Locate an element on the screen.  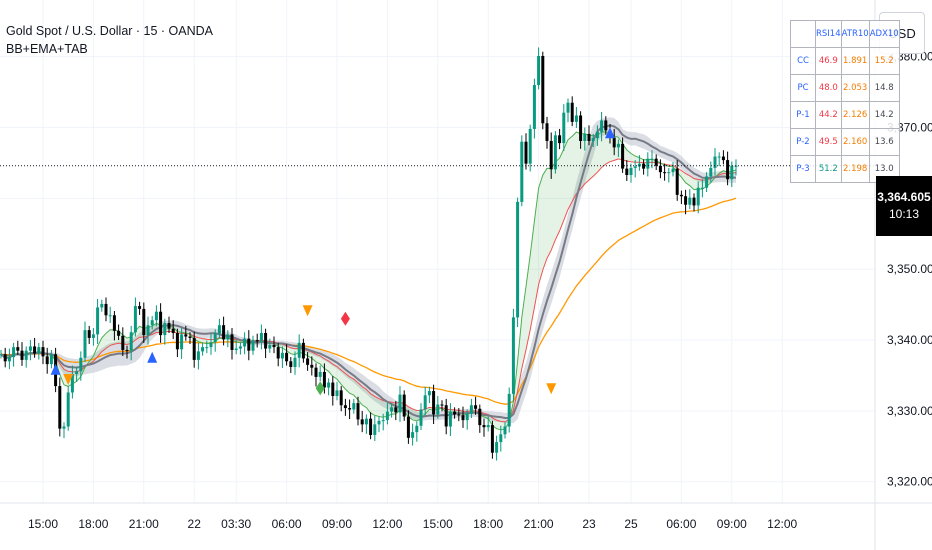
table-header: ATR10 is located at coordinates (855, 34).